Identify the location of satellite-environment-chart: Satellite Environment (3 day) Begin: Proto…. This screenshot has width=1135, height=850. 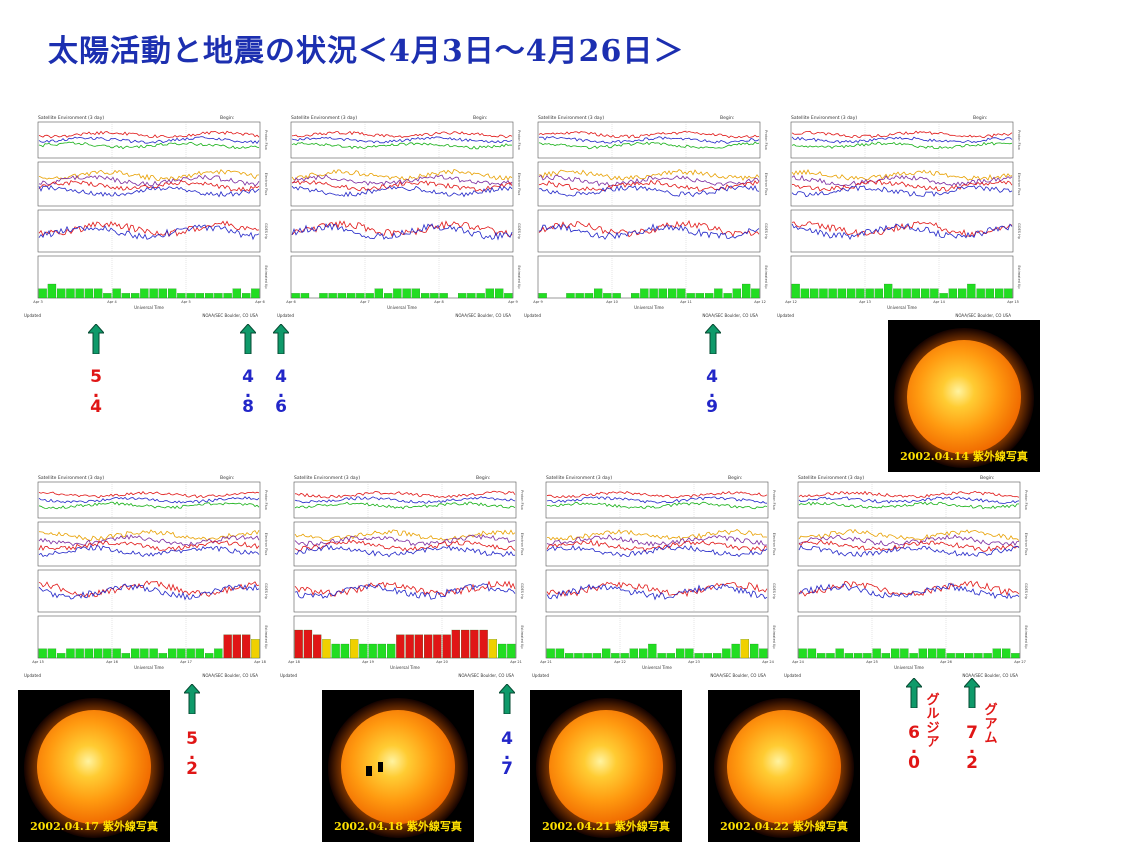
(906, 576).